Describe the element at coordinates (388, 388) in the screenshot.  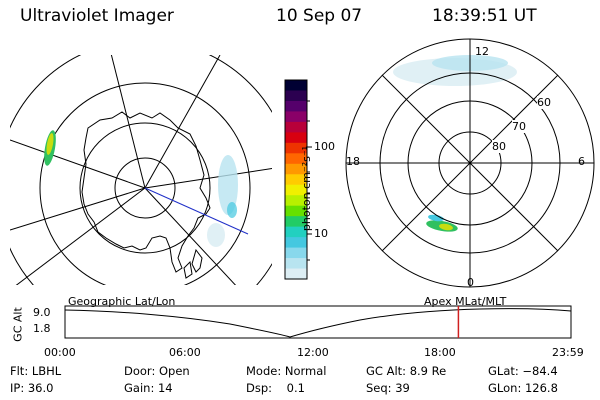
I see `seq-field: Seq: 39` at that location.